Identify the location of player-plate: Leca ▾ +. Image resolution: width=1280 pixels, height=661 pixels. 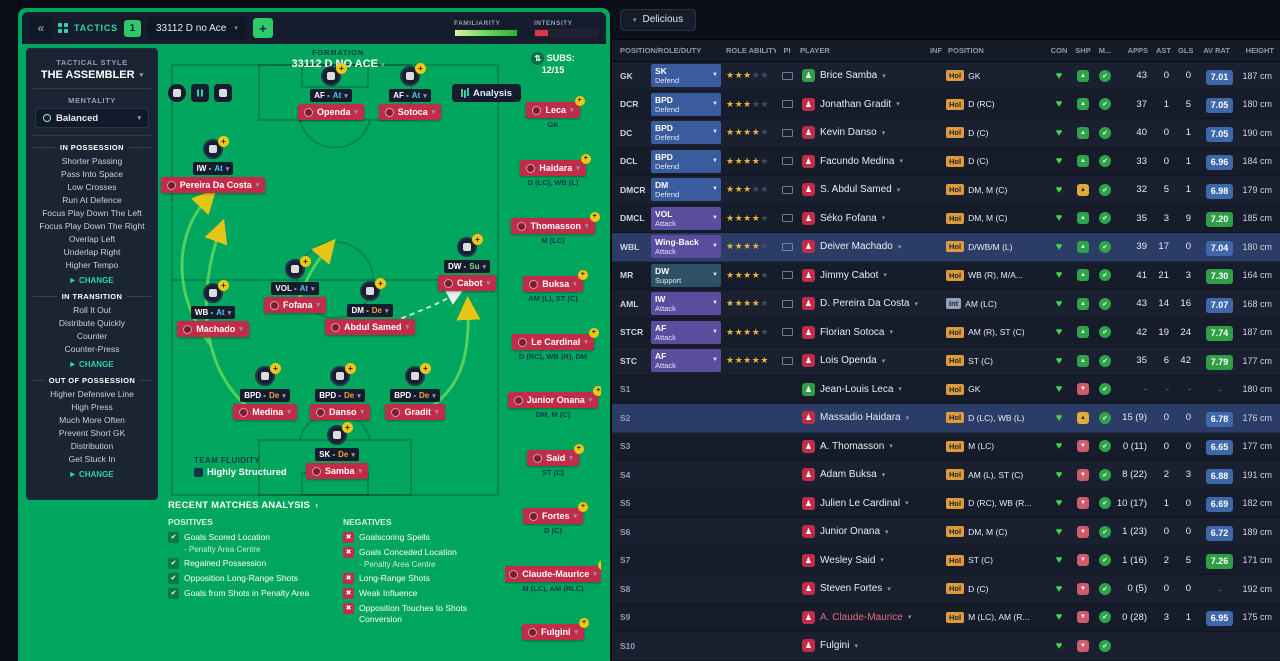
(555, 107).